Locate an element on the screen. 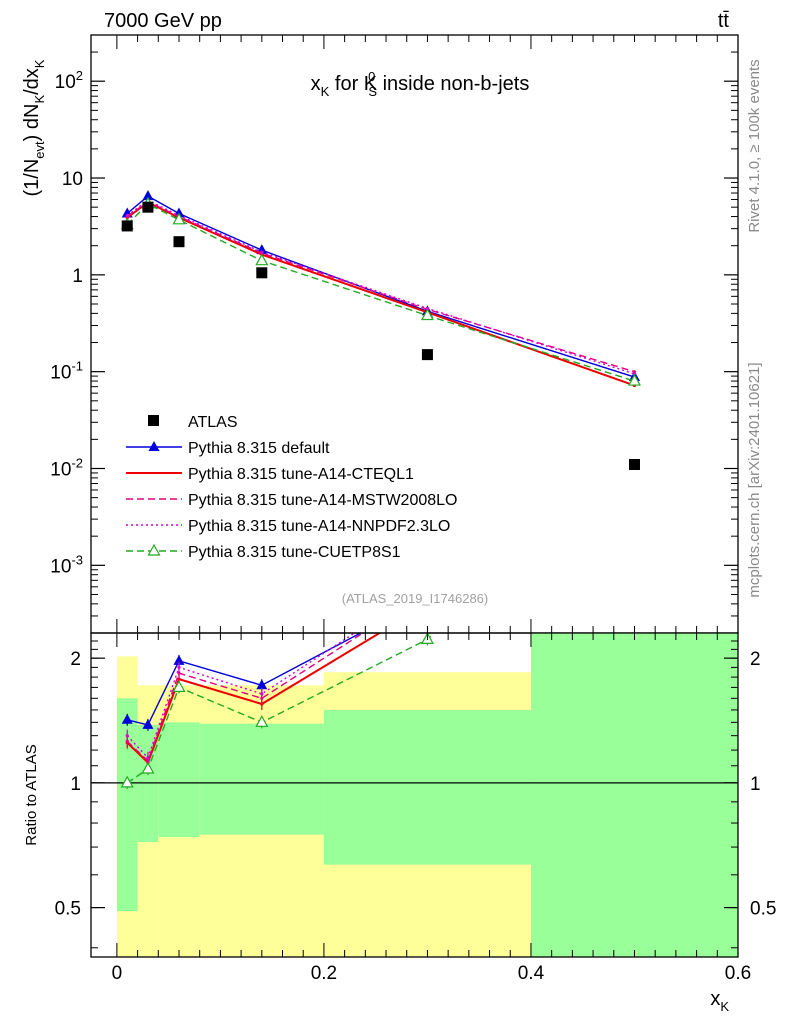 The image size is (786, 1024). ratio-y-tick-label-right: 2 is located at coordinates (755, 659).